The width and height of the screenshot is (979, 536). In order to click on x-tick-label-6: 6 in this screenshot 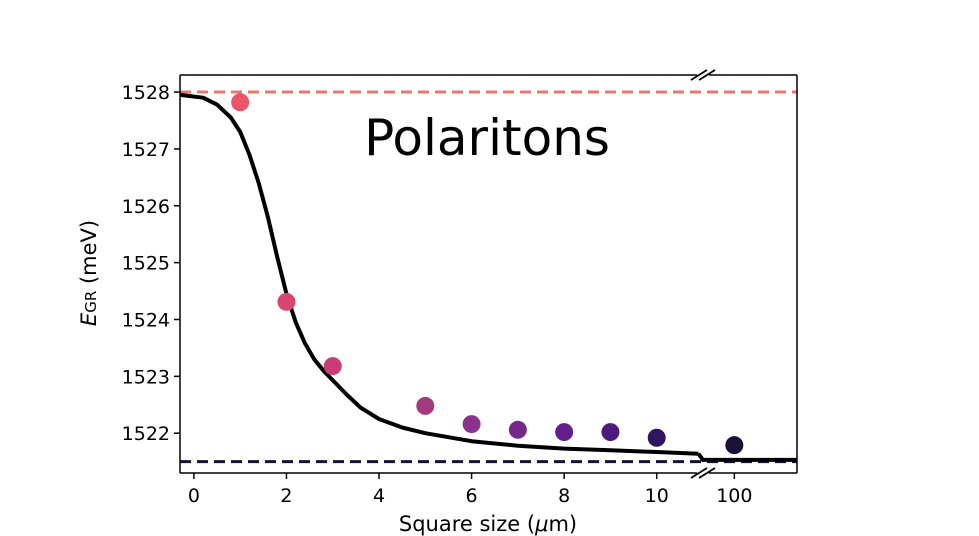, I will do `click(472, 496)`.